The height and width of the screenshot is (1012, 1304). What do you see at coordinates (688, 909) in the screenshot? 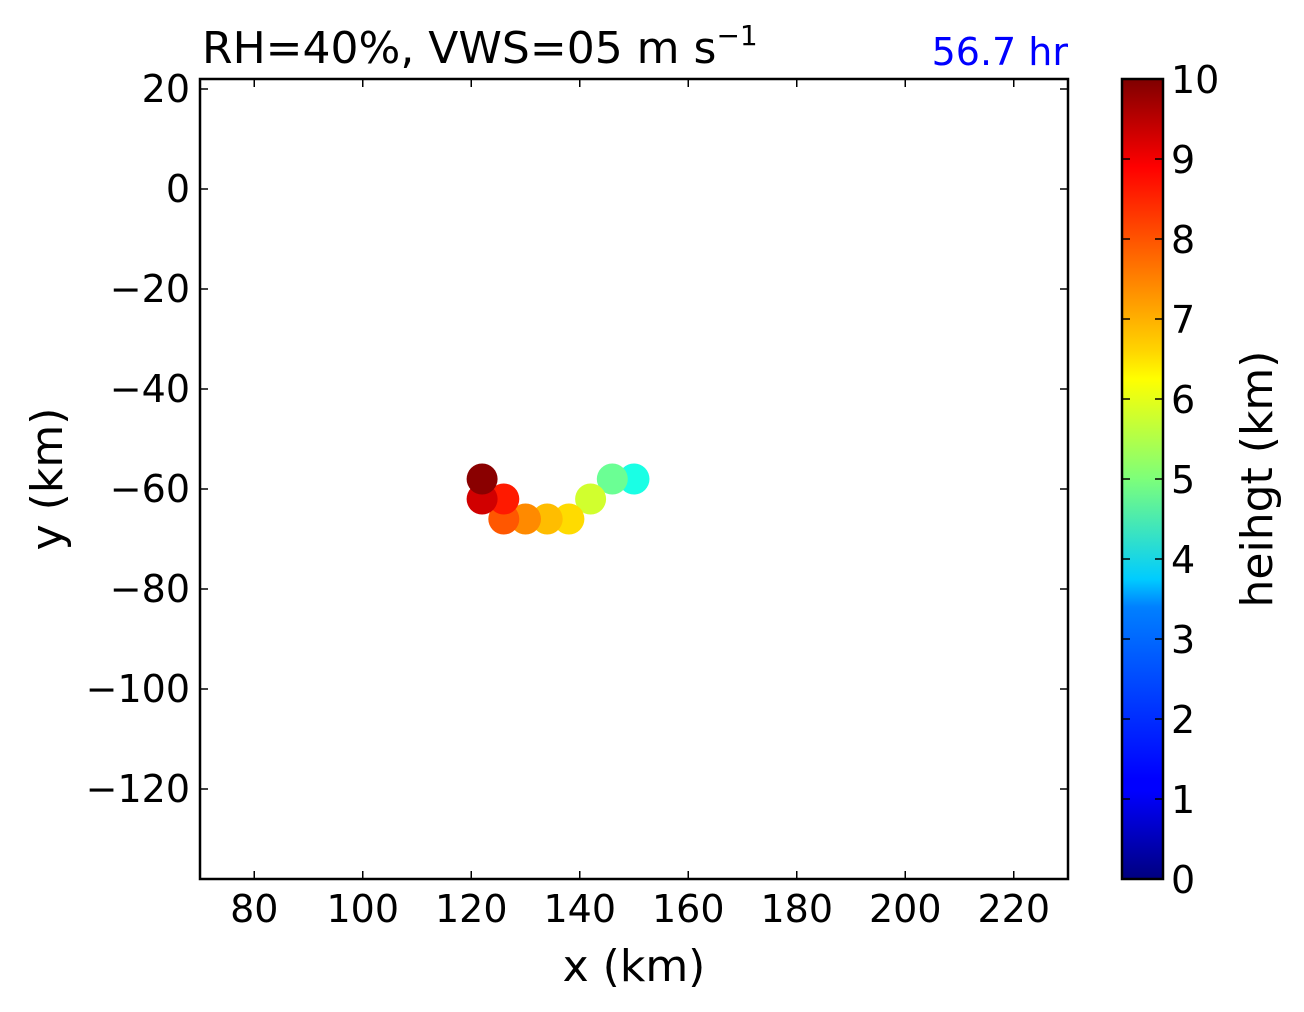
I see `x-tick-label: 160` at bounding box center [688, 909].